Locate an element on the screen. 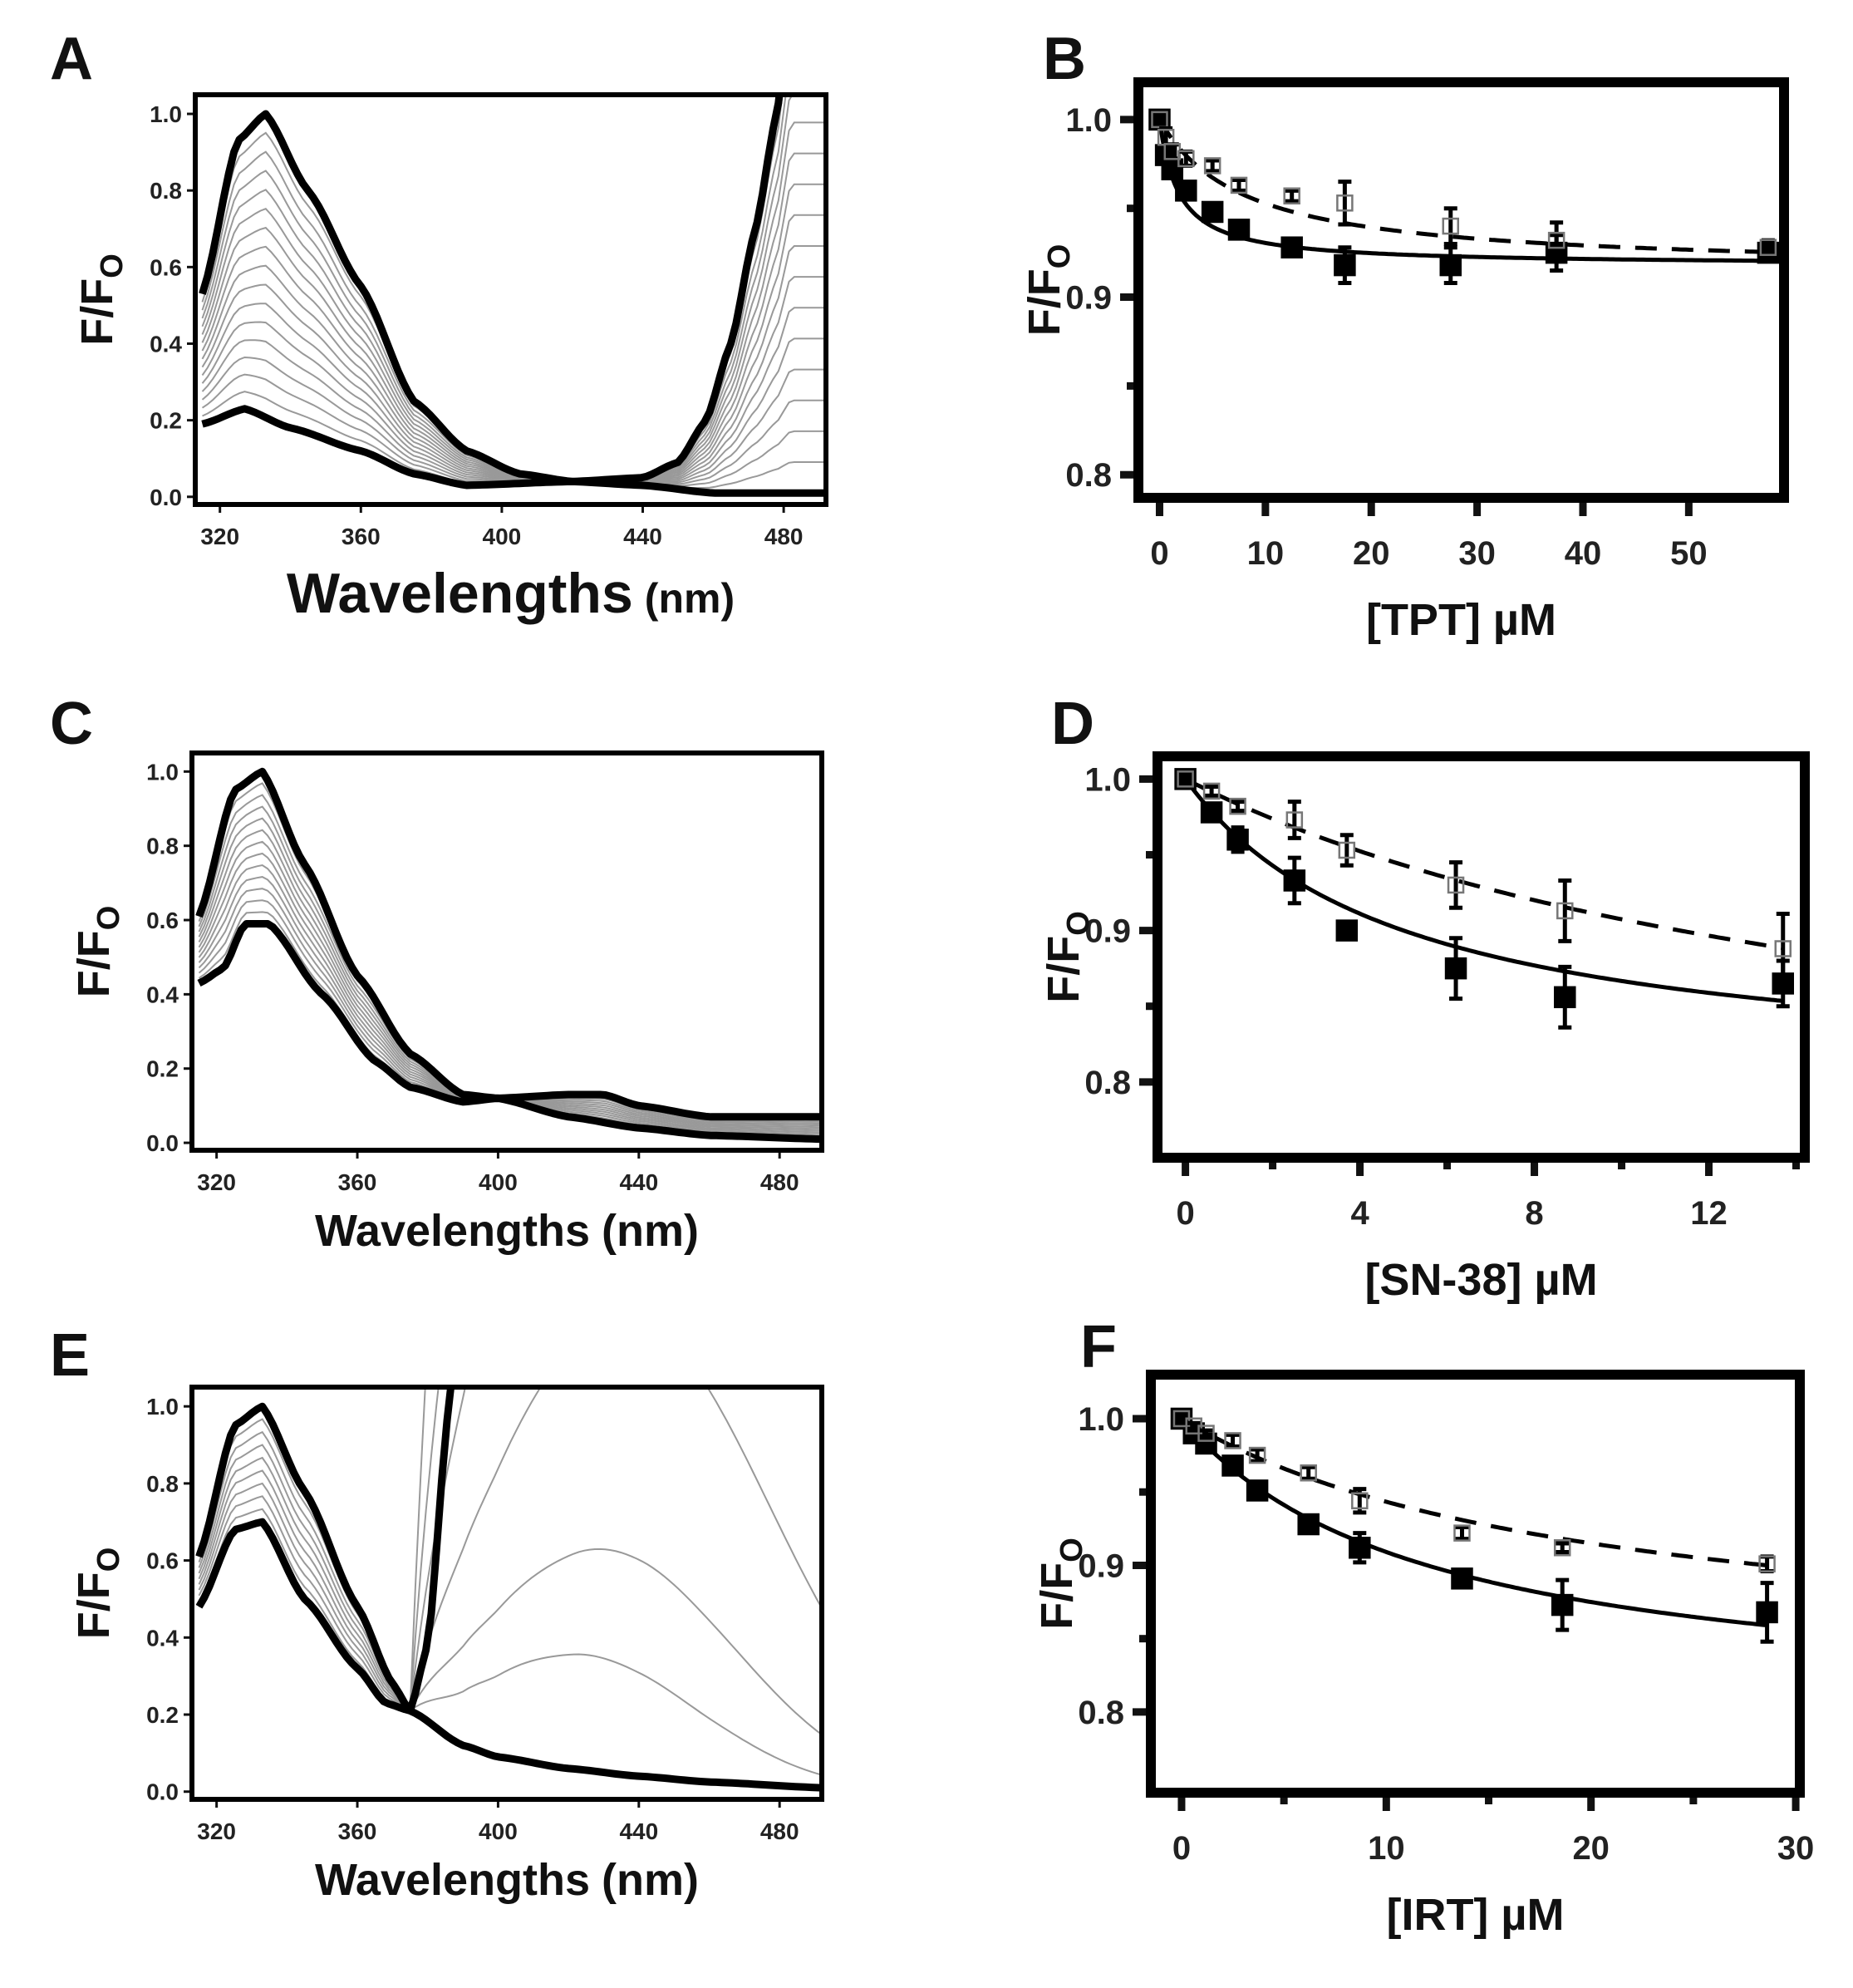 Image resolution: width=1853 pixels, height=1988 pixels. y-tick-label: 0.0 is located at coordinates (162, 1792).